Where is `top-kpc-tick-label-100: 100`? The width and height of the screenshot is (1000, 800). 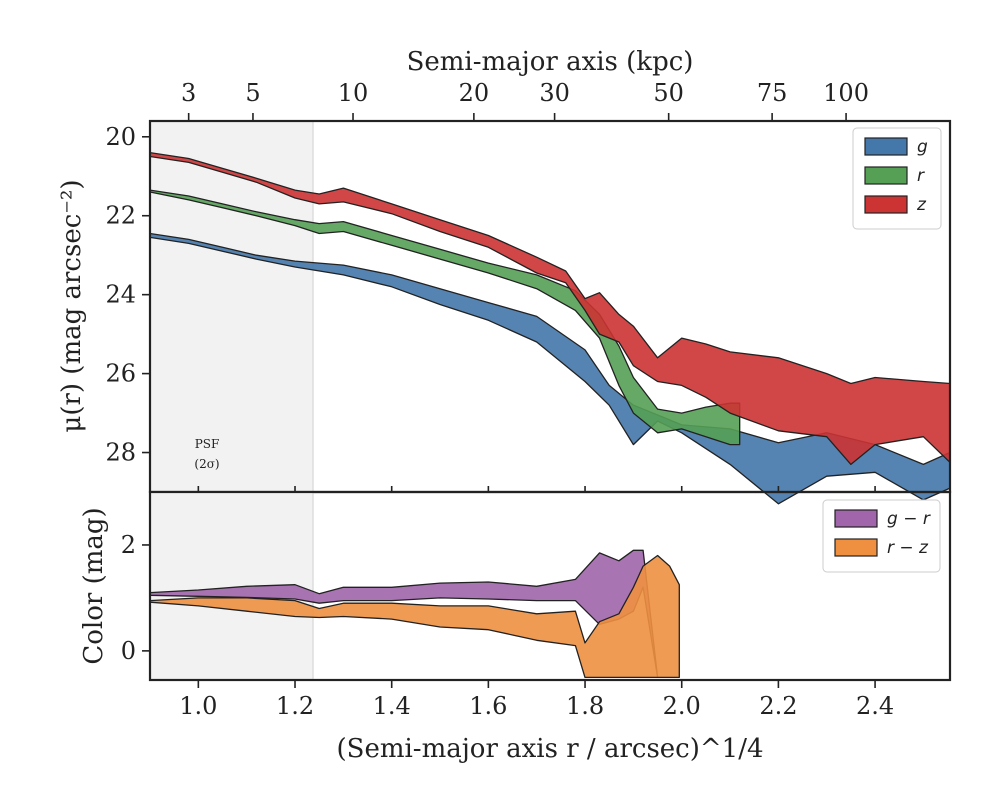 top-kpc-tick-label-100: 100 is located at coordinates (846, 93).